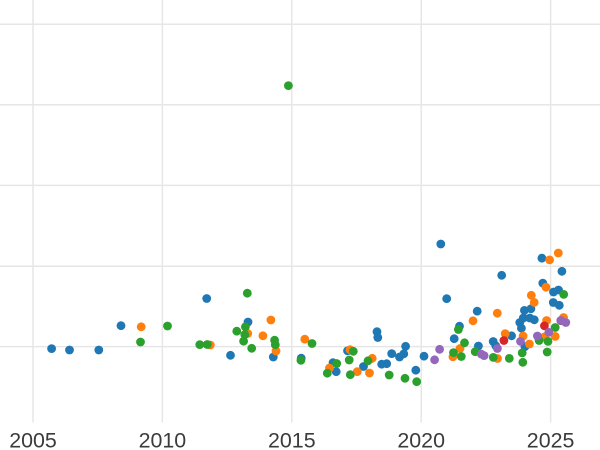 Image resolution: width=600 pixels, height=450 pixels. I want to click on svg-text: 2010, so click(163, 439).